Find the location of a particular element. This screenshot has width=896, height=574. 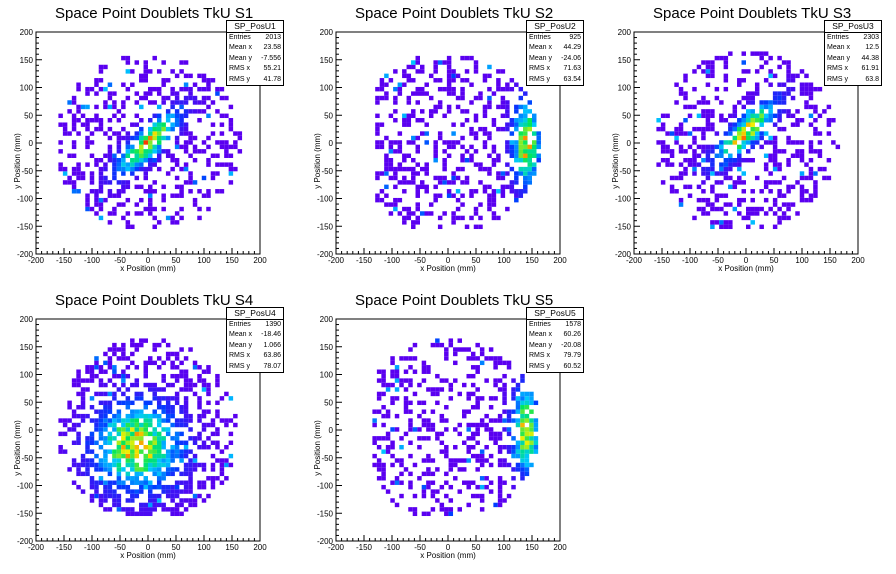

stats-key: RMS x is located at coordinates (539, 356).